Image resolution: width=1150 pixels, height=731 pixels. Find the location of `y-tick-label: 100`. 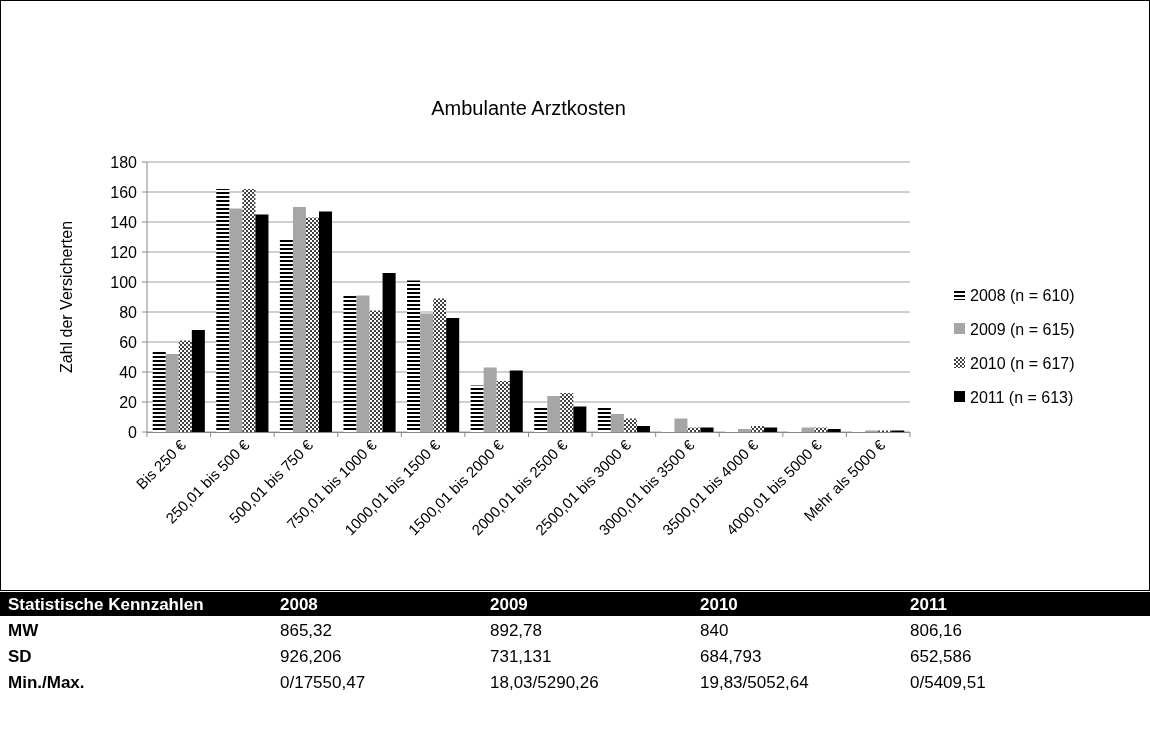

y-tick-label: 100 is located at coordinates (124, 282).